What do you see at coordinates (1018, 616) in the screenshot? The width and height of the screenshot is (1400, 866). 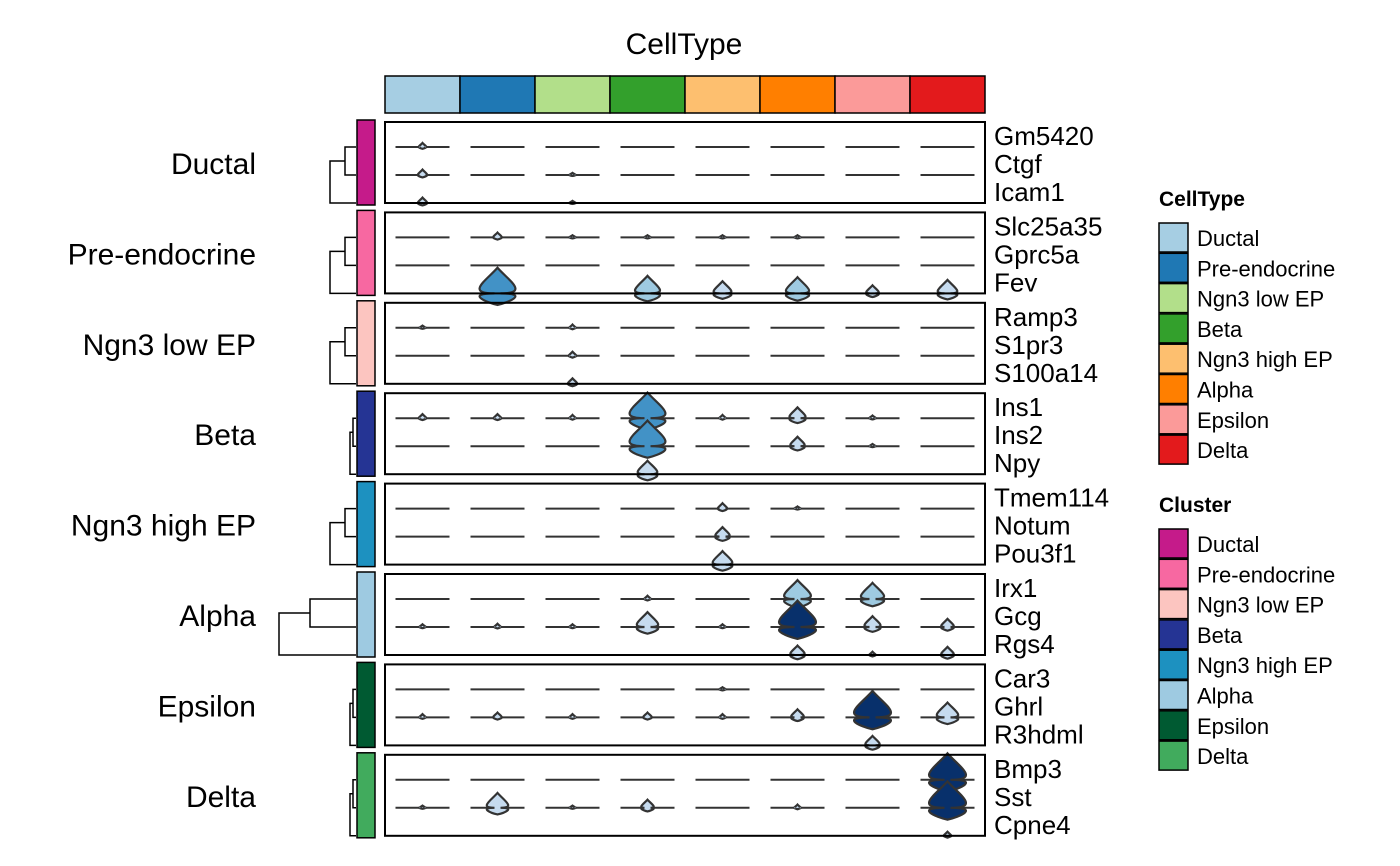 I see `gene-label-gcg: Gcg` at bounding box center [1018, 616].